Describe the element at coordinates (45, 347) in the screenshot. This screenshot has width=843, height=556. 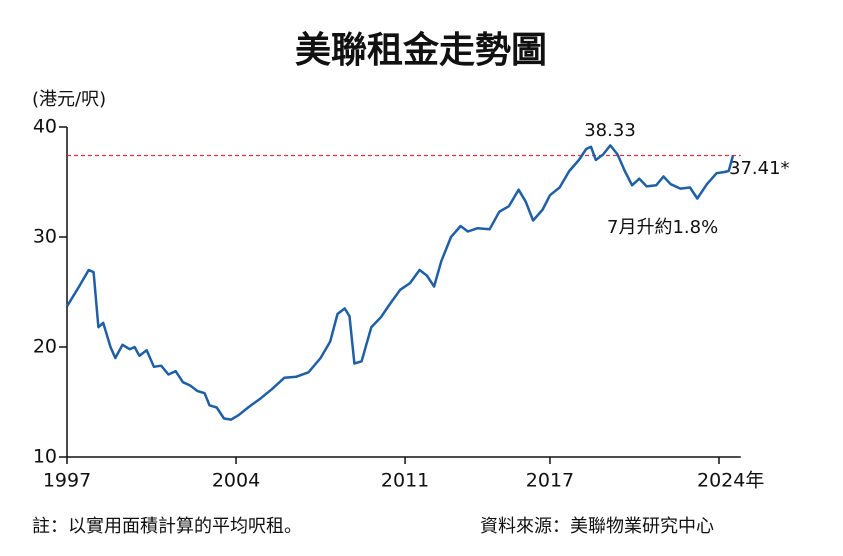
I see `y-tick-label: 20` at that location.